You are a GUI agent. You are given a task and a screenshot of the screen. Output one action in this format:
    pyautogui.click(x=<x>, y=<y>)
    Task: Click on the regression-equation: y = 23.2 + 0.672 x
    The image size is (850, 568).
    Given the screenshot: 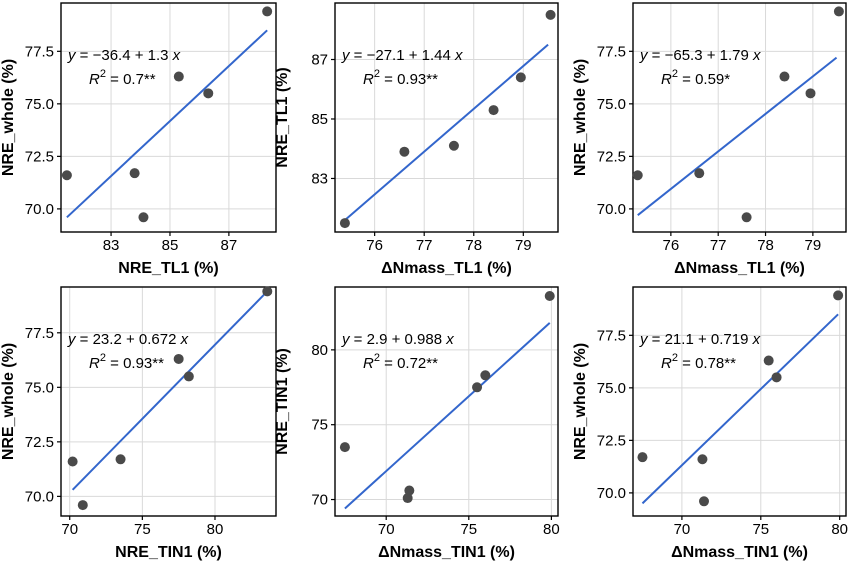 What is the action you would take?
    pyautogui.click(x=128, y=339)
    